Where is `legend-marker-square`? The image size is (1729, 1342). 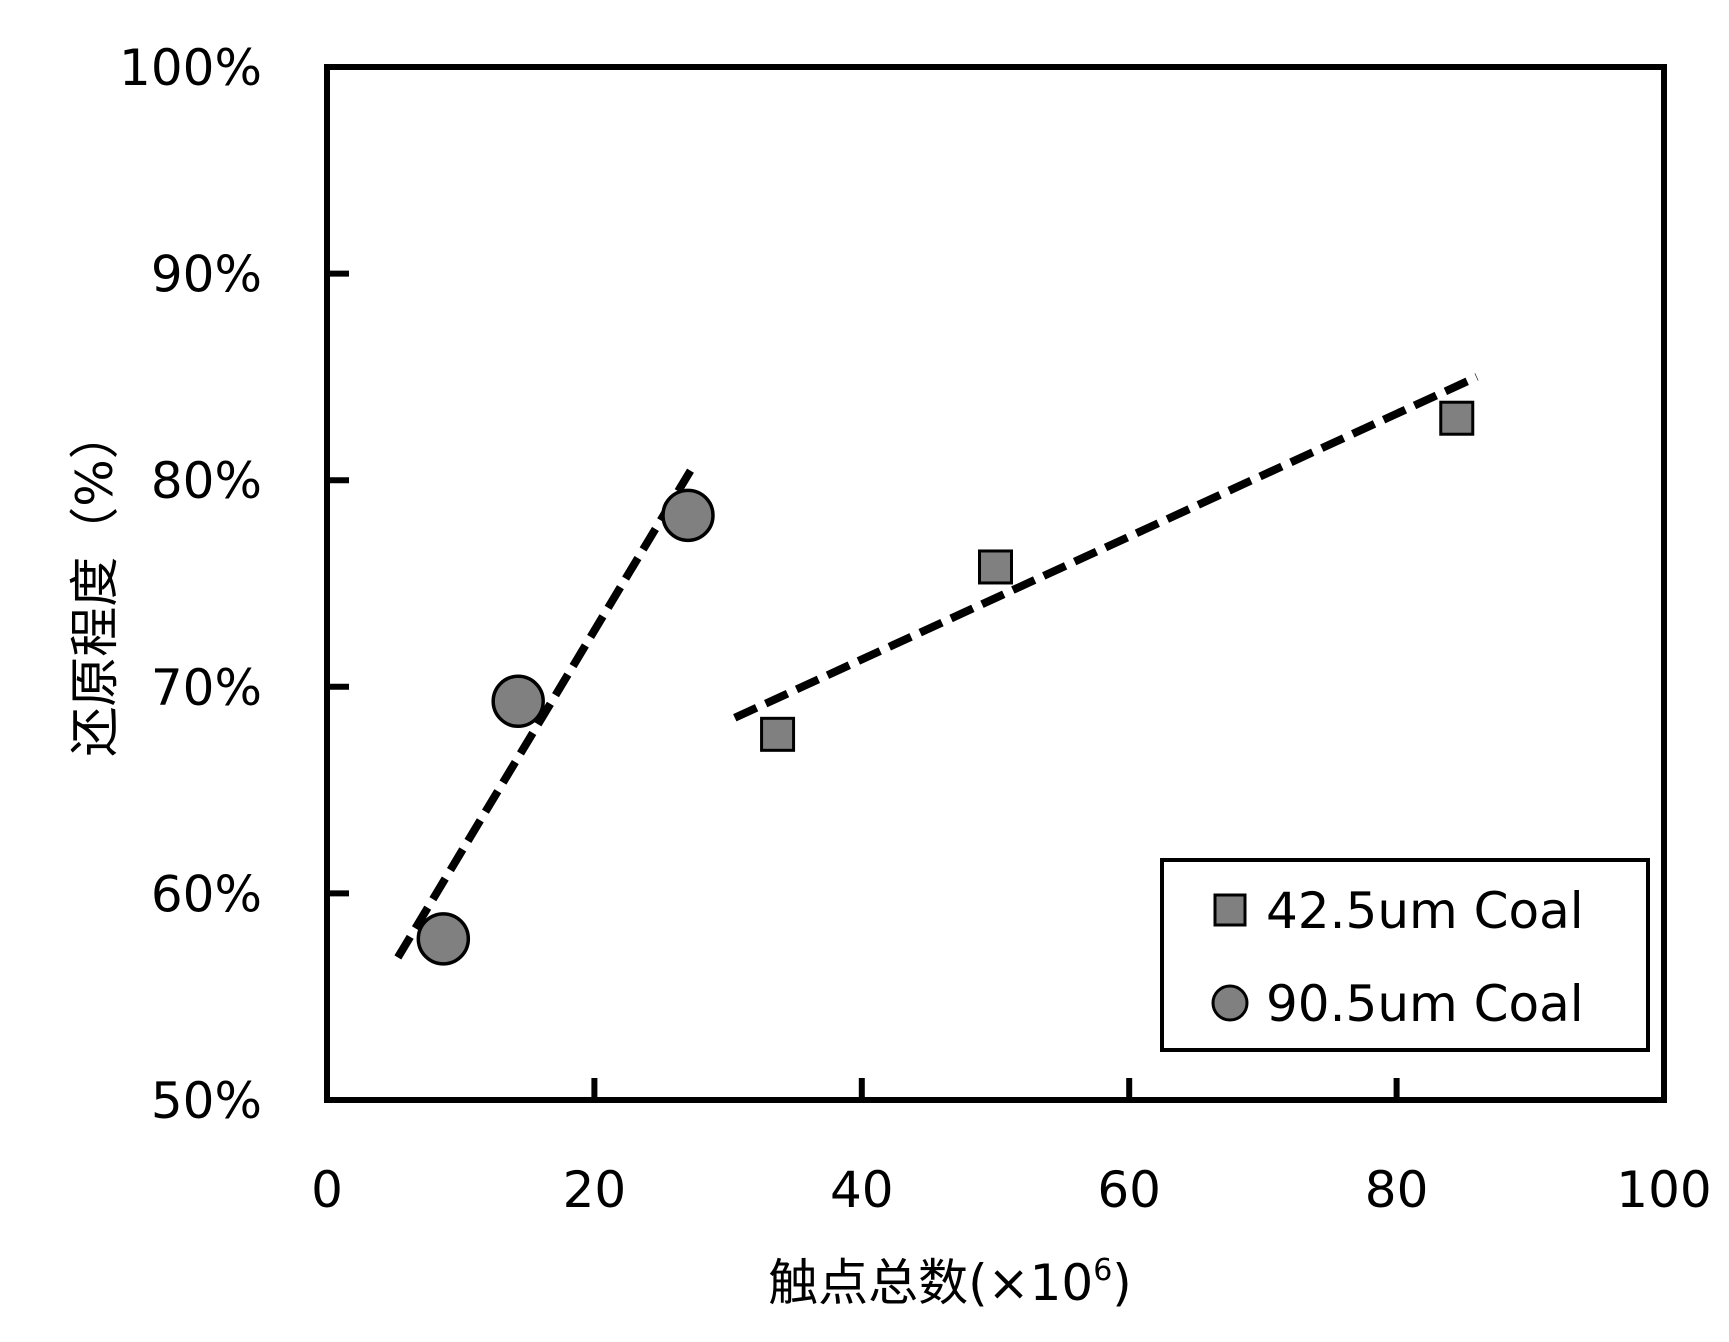
legend-marker-square is located at coordinates (1230, 910).